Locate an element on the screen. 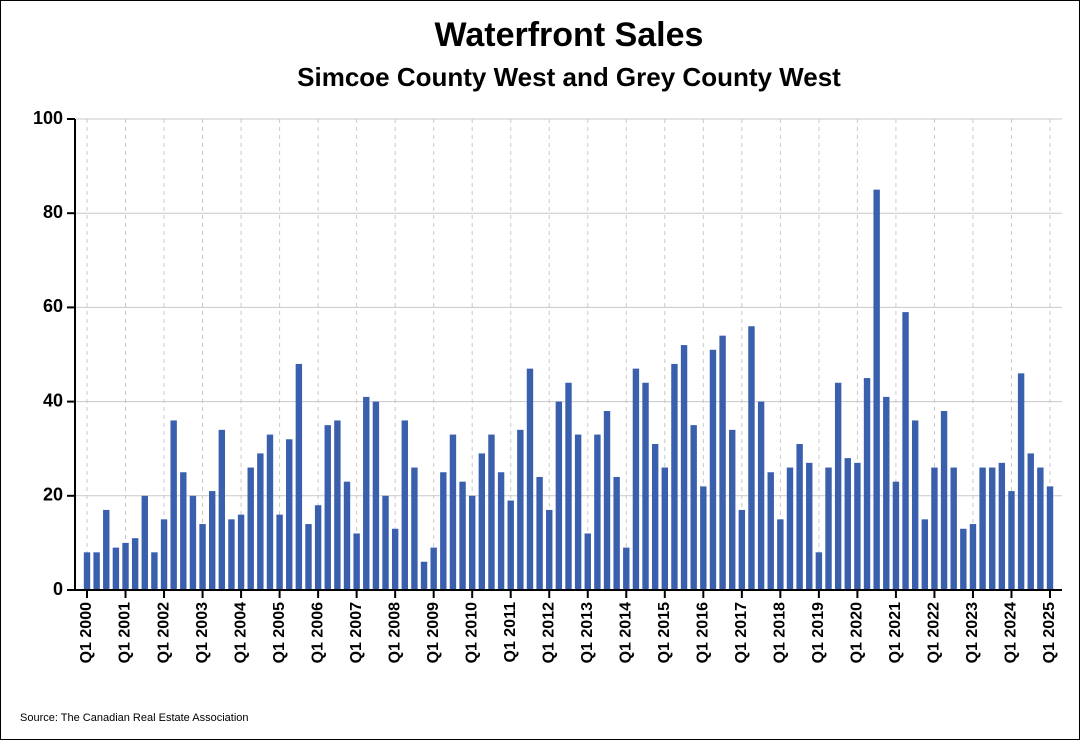 This screenshot has width=1080, height=740. x-tick-label: Q1 2023 is located at coordinates (972, 632).